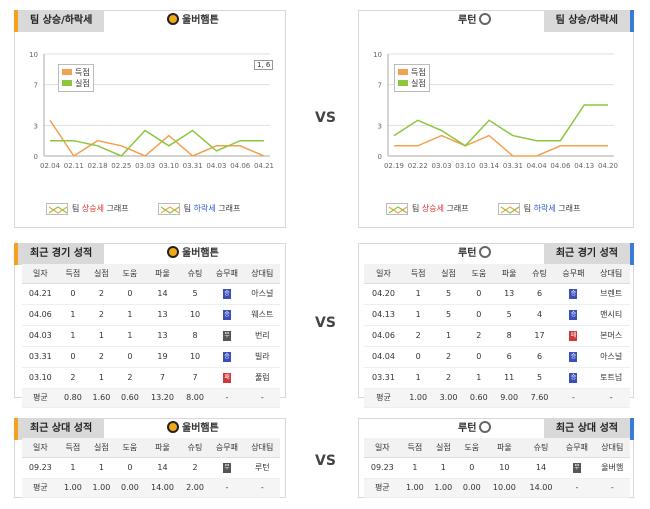 This screenshot has width=650, height=509. Describe the element at coordinates (325, 118) in the screenshot. I see `vs-label-1: VS` at that location.